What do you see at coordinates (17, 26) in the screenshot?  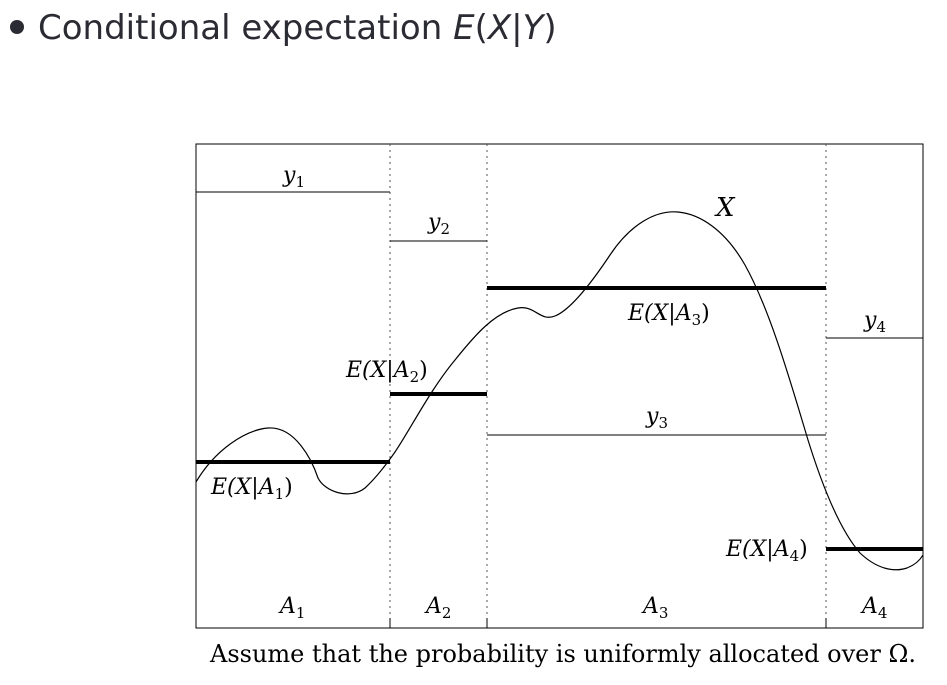 I see `bullet-icon` at bounding box center [17, 26].